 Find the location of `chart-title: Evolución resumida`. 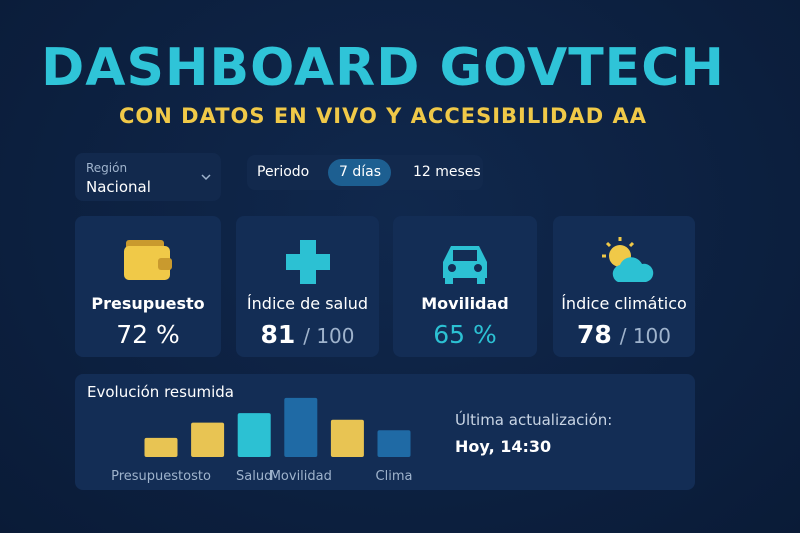

chart-title: Evolución resumida is located at coordinates (160, 392).